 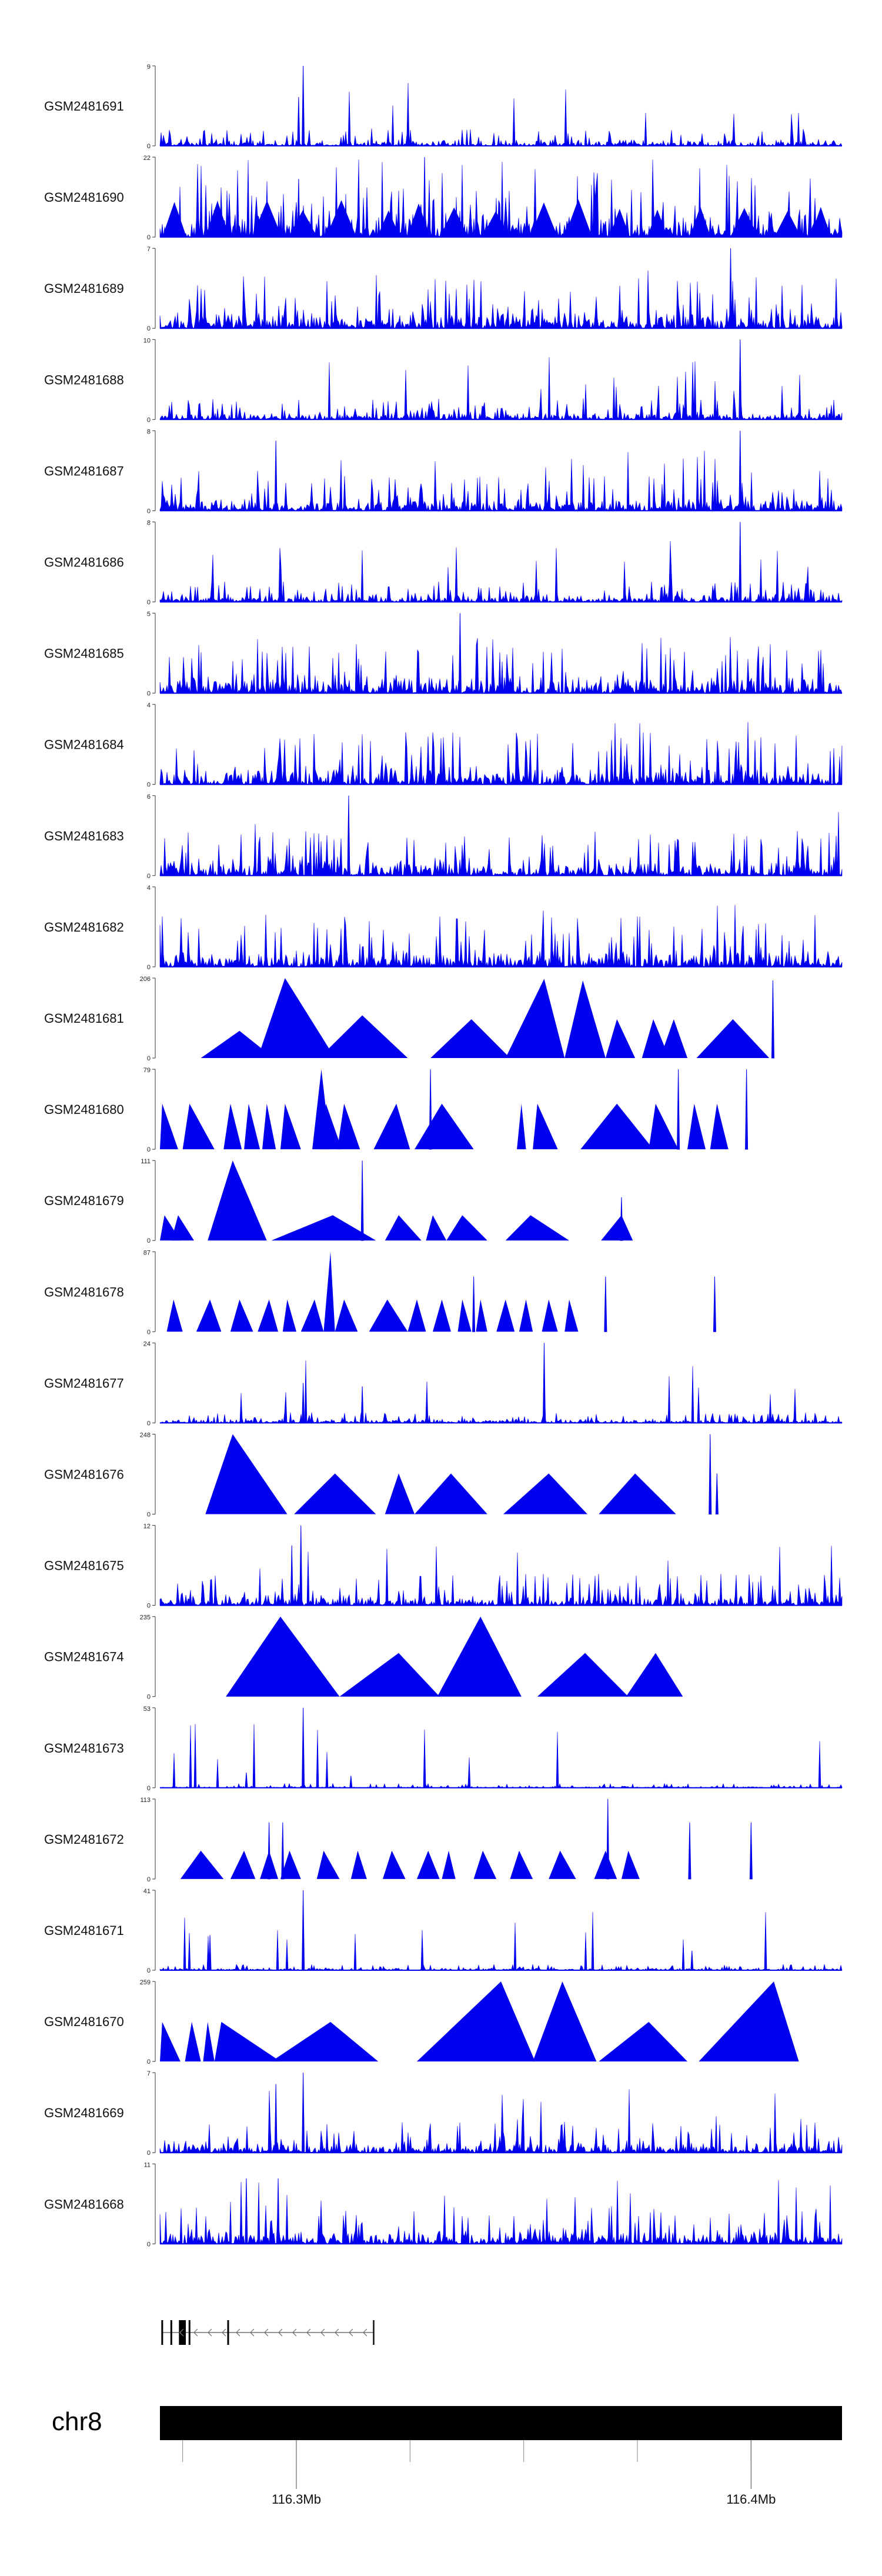 I want to click on y-axis-max-label: 8, so click(x=149, y=431).